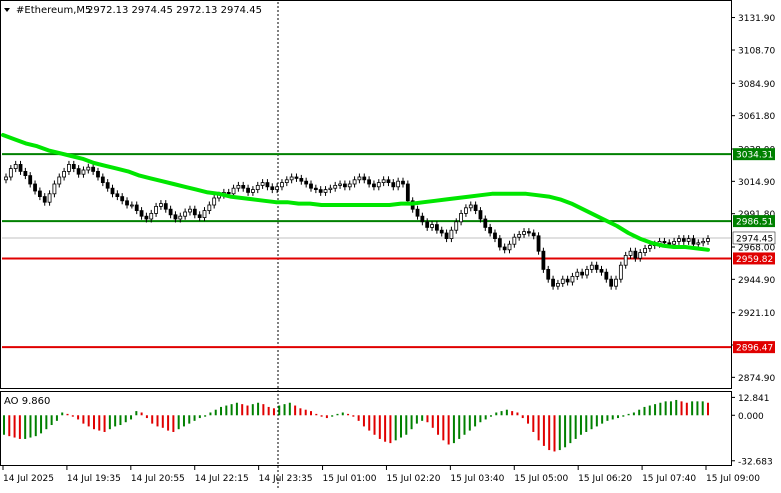 This screenshot has height=493, width=781. What do you see at coordinates (755, 462) in the screenshot?
I see `ao-y-tick-label: -32.683` at bounding box center [755, 462].